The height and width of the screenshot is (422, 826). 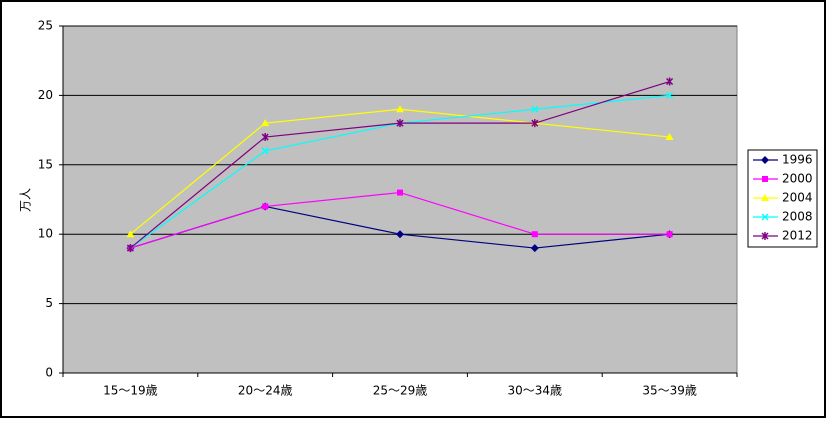 What do you see at coordinates (45, 26) in the screenshot?
I see `y-tick-label: 25` at bounding box center [45, 26].